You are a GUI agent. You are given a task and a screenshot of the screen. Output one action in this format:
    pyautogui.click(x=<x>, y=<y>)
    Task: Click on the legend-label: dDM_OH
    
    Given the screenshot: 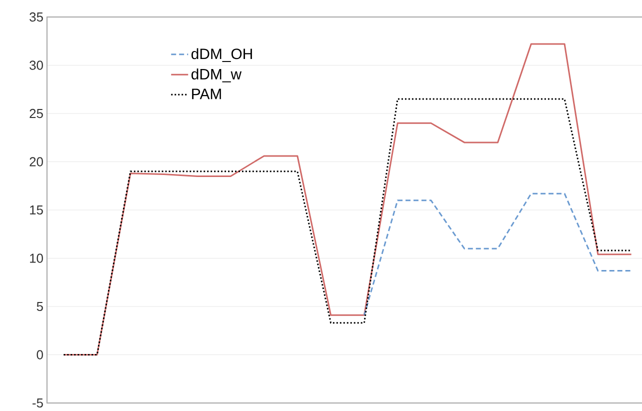 What is the action you would take?
    pyautogui.click(x=222, y=55)
    